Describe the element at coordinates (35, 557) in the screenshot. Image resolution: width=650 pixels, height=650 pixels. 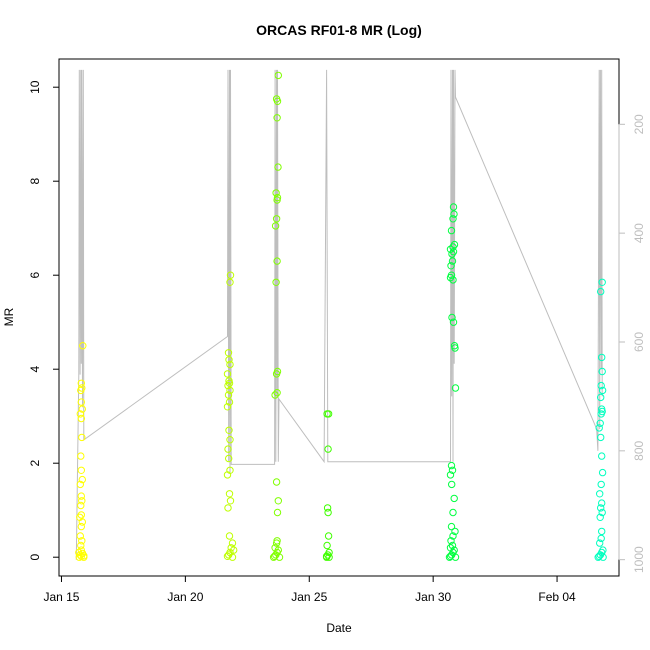
I see `y-tick-label: 0` at that location.